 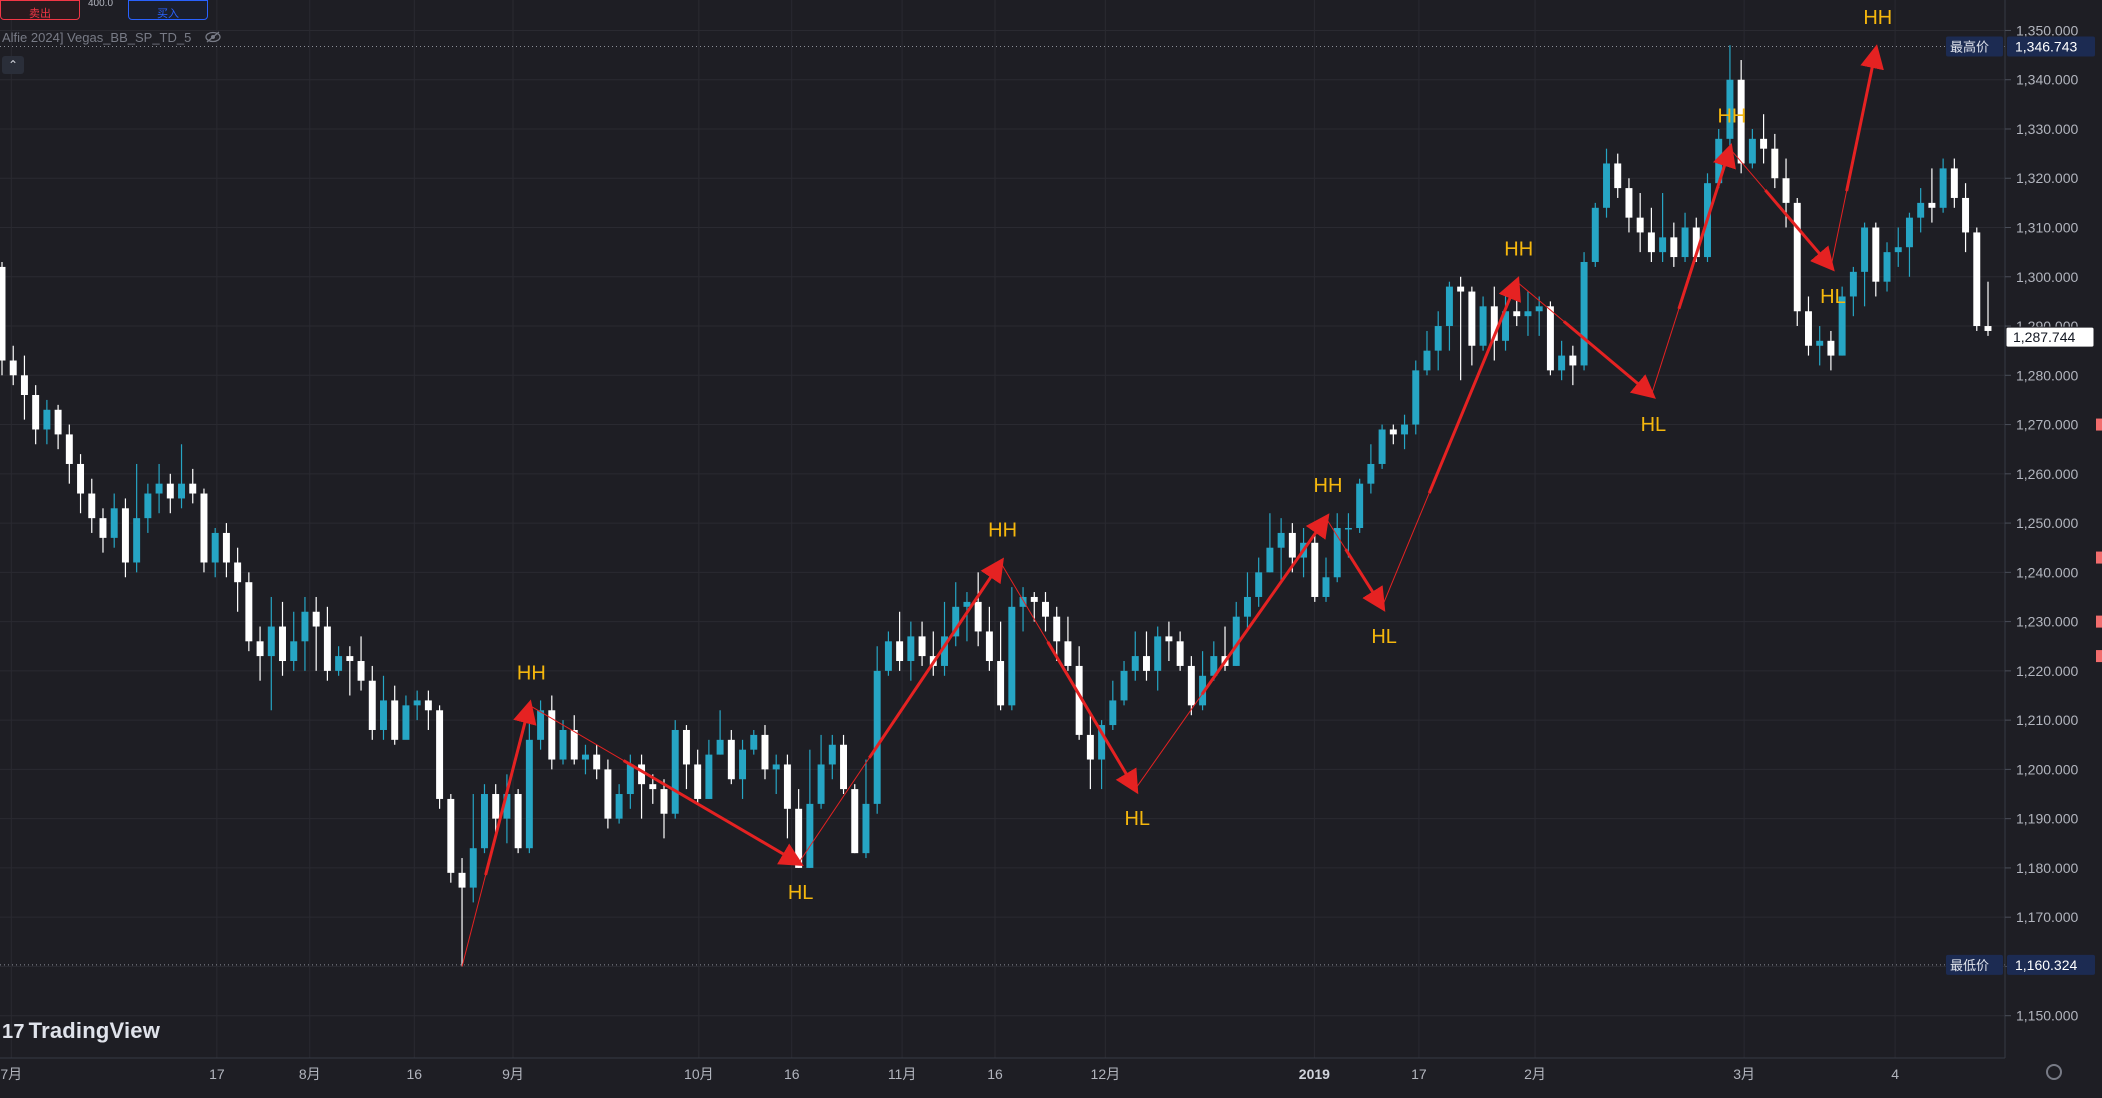 I want to click on price-tick-label: 1,230.000, so click(x=2047, y=622).